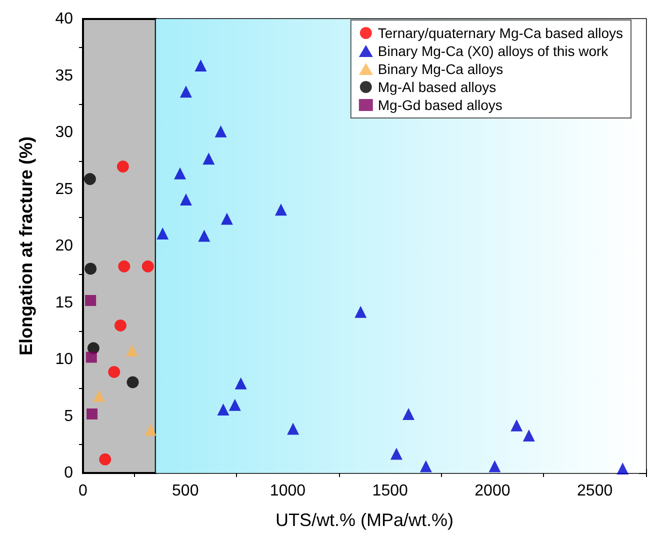 The height and width of the screenshot is (544, 659). I want to click on x-tick-label: 0, so click(83, 491).